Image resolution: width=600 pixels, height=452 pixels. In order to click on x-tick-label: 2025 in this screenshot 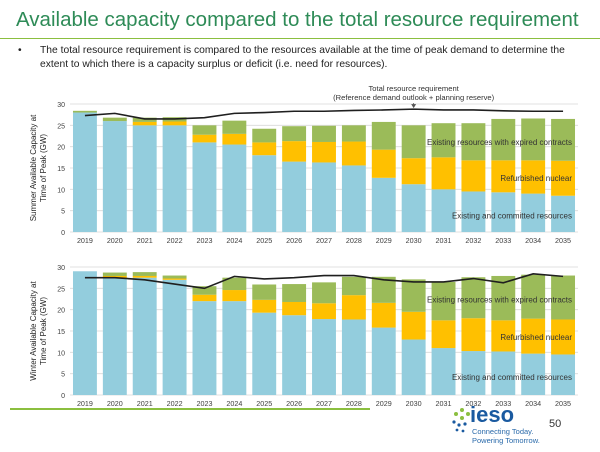, I will do `click(264, 240)`.